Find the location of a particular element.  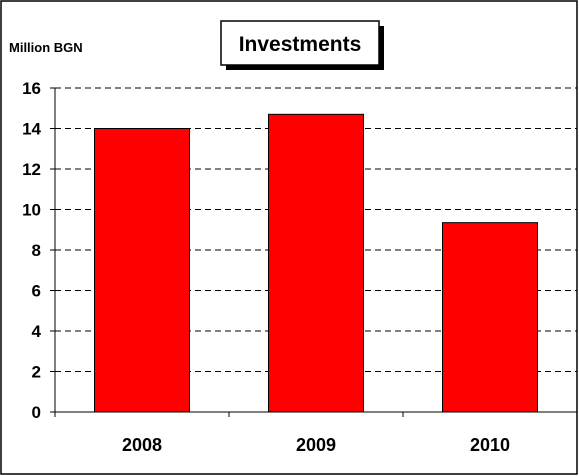

x-tick-label: 2008 is located at coordinates (142, 445).